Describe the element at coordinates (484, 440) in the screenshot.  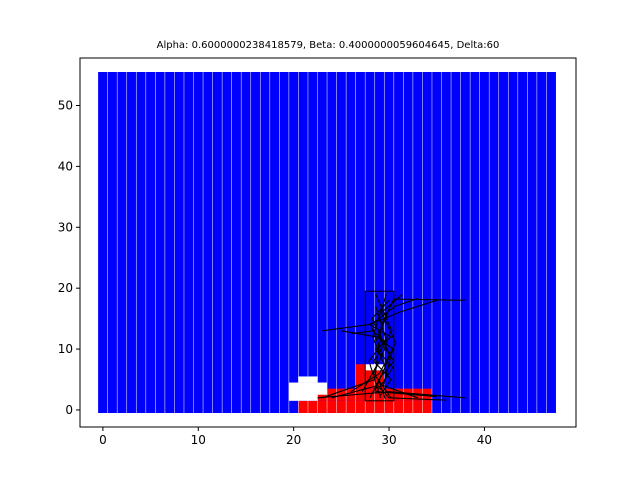
I see `x-tick-label: 40` at that location.